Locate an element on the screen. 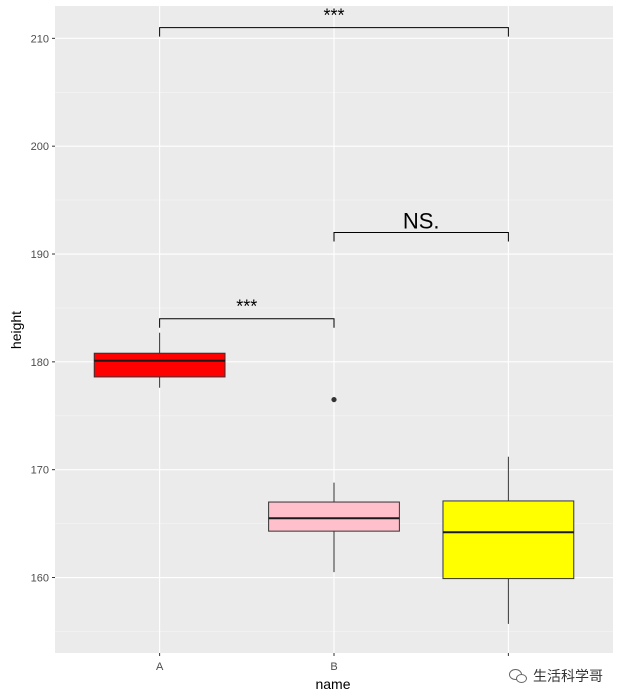 The width and height of the screenshot is (619, 698). bracket-B-C: NS. is located at coordinates (421, 225).